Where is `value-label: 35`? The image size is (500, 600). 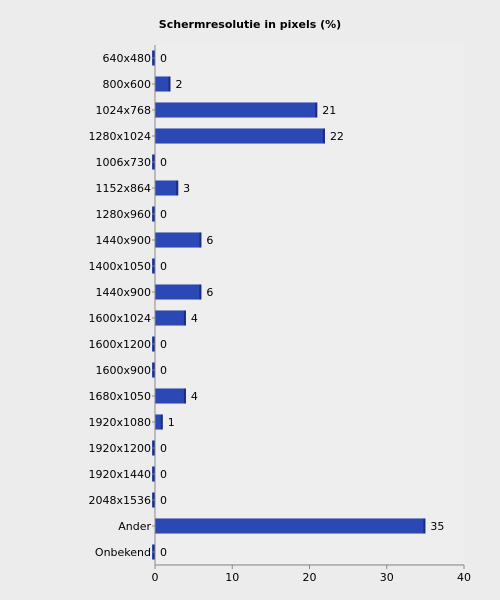
value-label: 35 is located at coordinates (437, 526).